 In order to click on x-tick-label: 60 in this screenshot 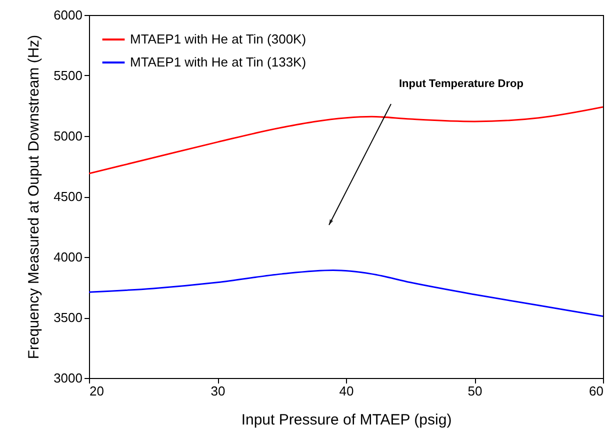, I will do `click(596, 391)`.